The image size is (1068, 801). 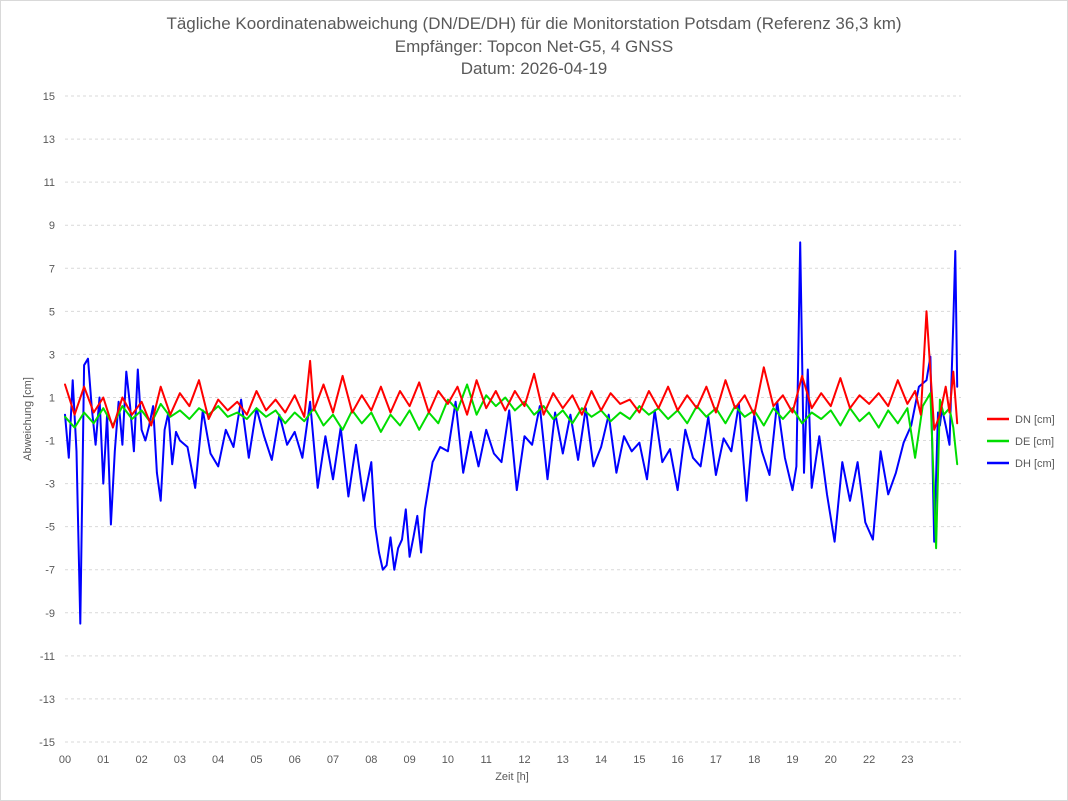 What do you see at coordinates (907, 760) in the screenshot?
I see `x-tick-label: 23` at bounding box center [907, 760].